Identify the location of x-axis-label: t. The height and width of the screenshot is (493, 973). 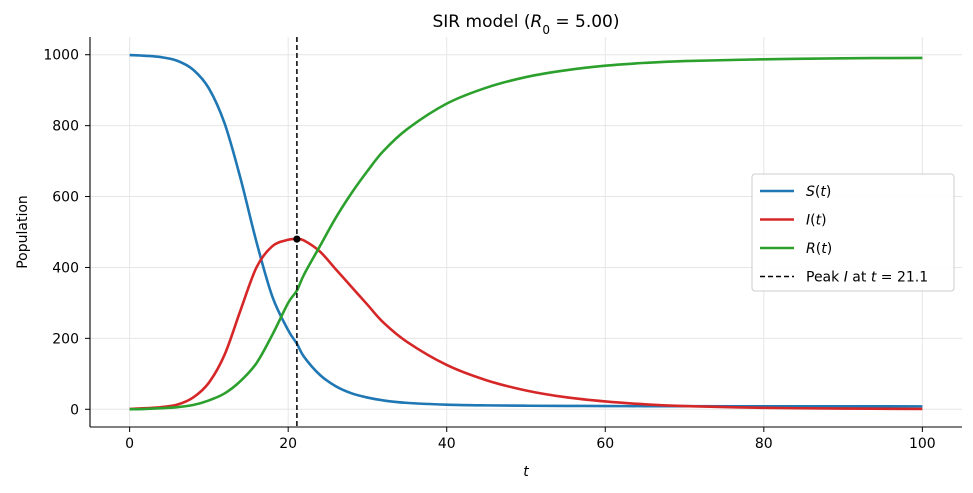
(526, 472).